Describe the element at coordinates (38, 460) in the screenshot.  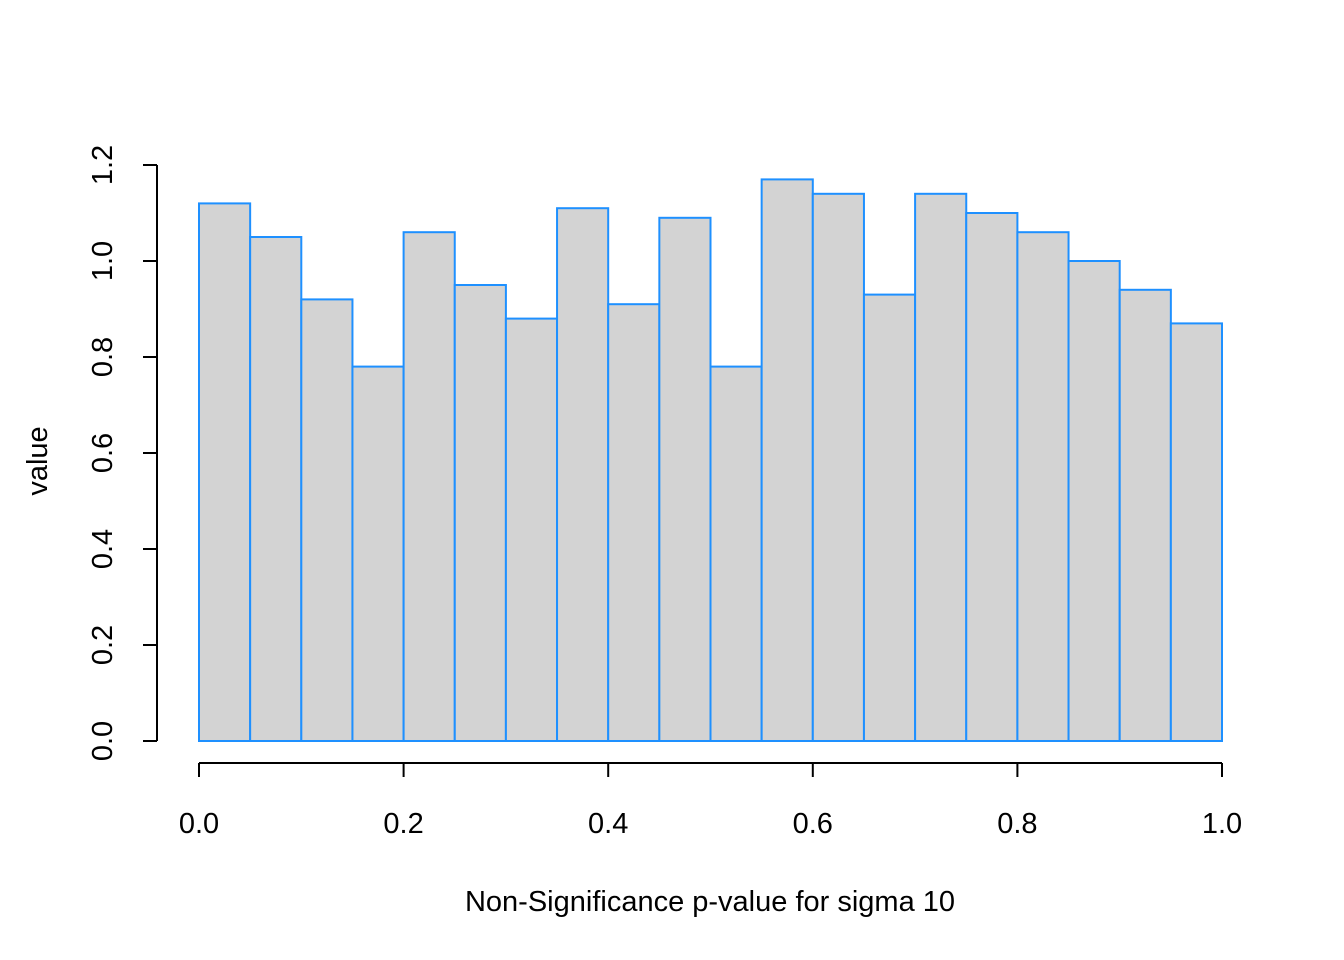
I see `y-axis-title: value` at that location.